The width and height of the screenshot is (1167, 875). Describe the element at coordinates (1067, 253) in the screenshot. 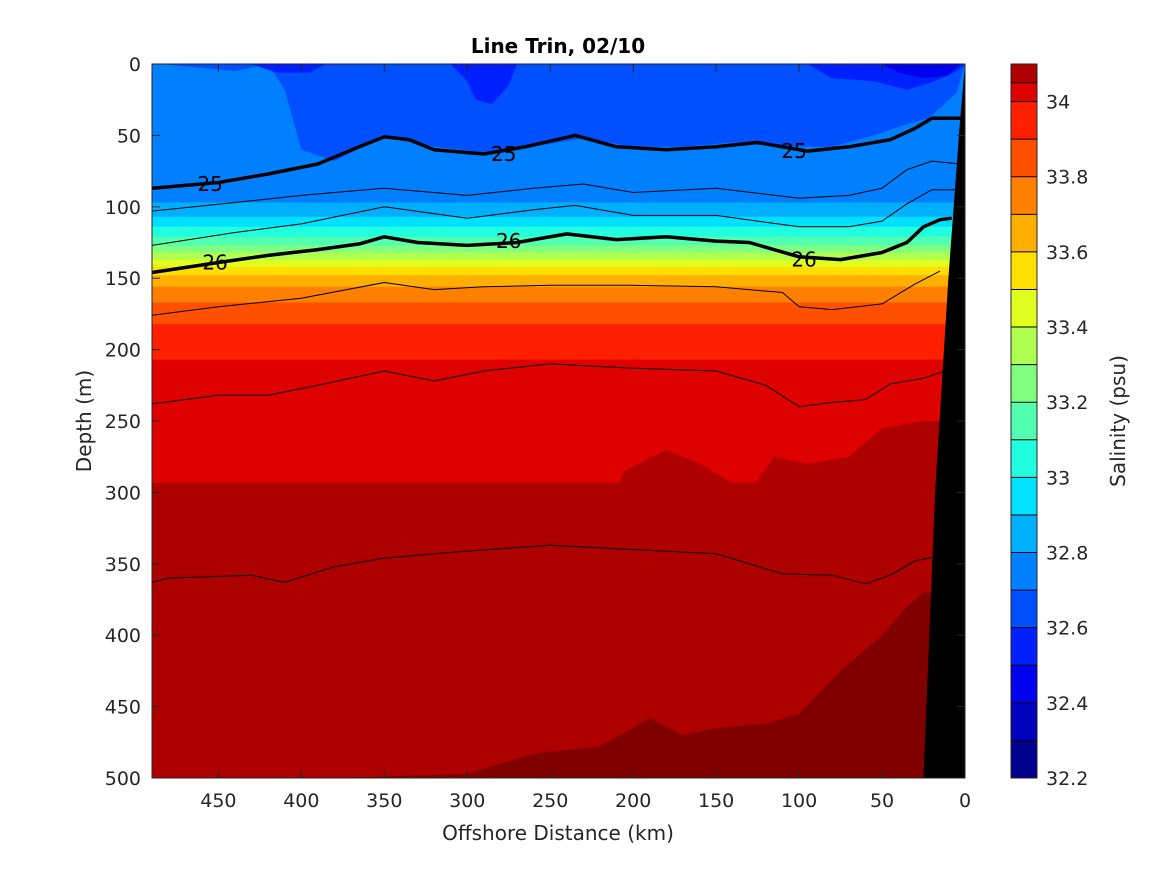

I see `colorbar-tick-label: 33.6` at that location.